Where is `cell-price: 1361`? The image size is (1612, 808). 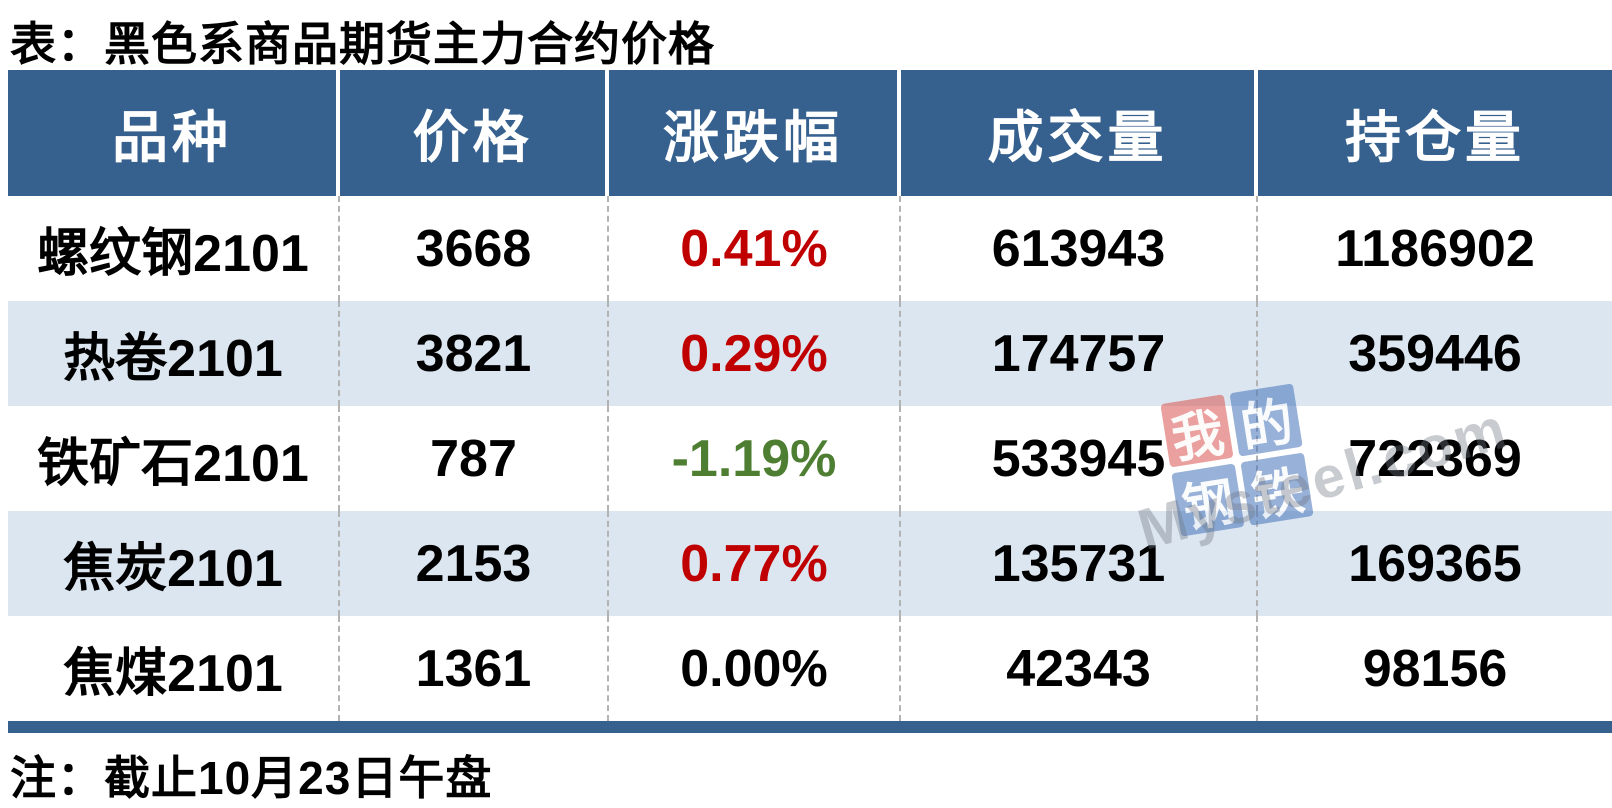
cell-price: 1361 is located at coordinates (474, 668).